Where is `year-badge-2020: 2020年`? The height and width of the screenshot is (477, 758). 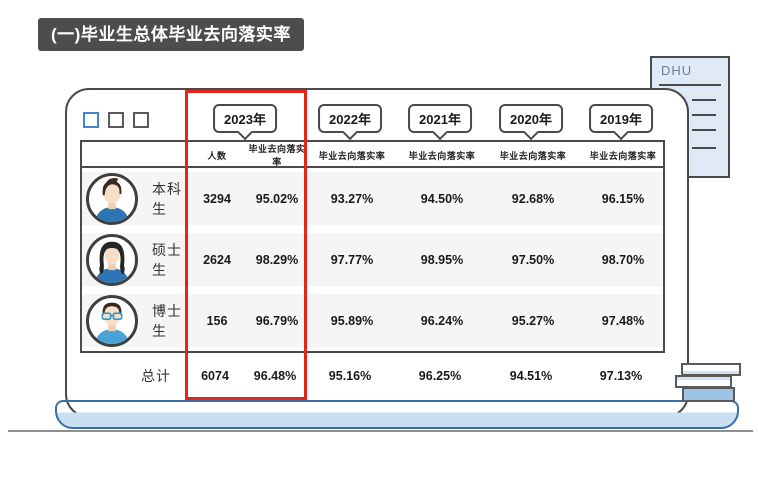 year-badge-2020: 2020年 is located at coordinates (531, 118).